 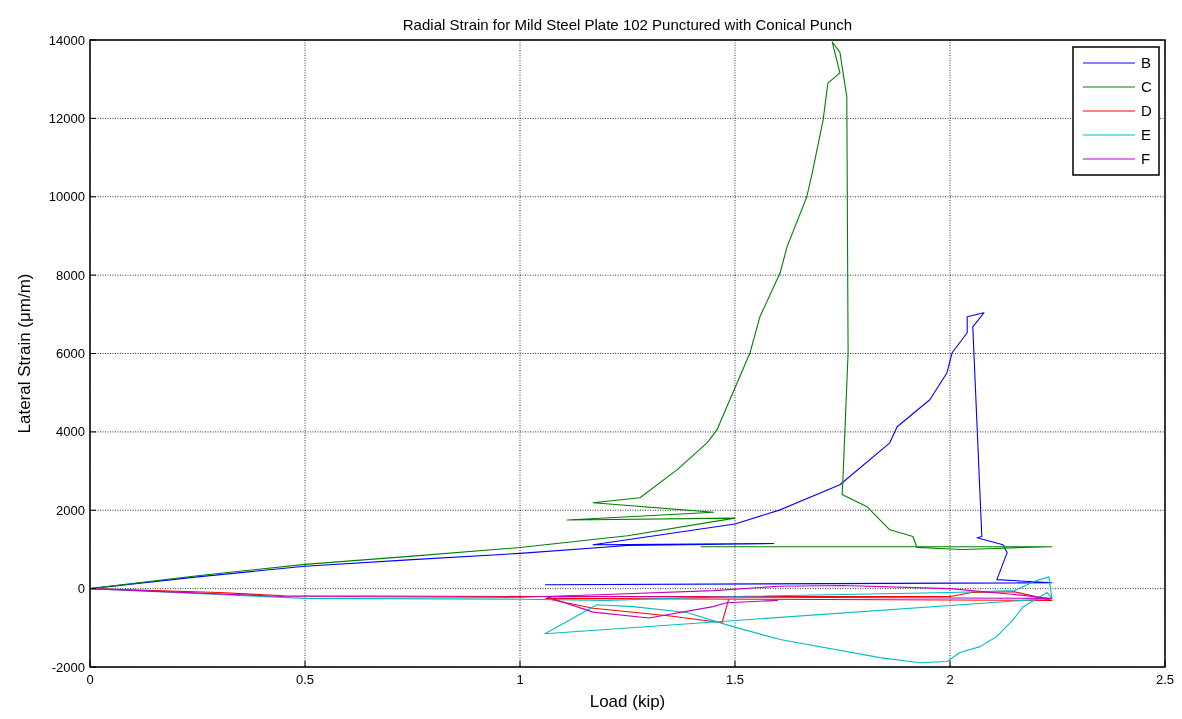 What do you see at coordinates (66, 40) in the screenshot?
I see `y-tick-label: 14000` at bounding box center [66, 40].